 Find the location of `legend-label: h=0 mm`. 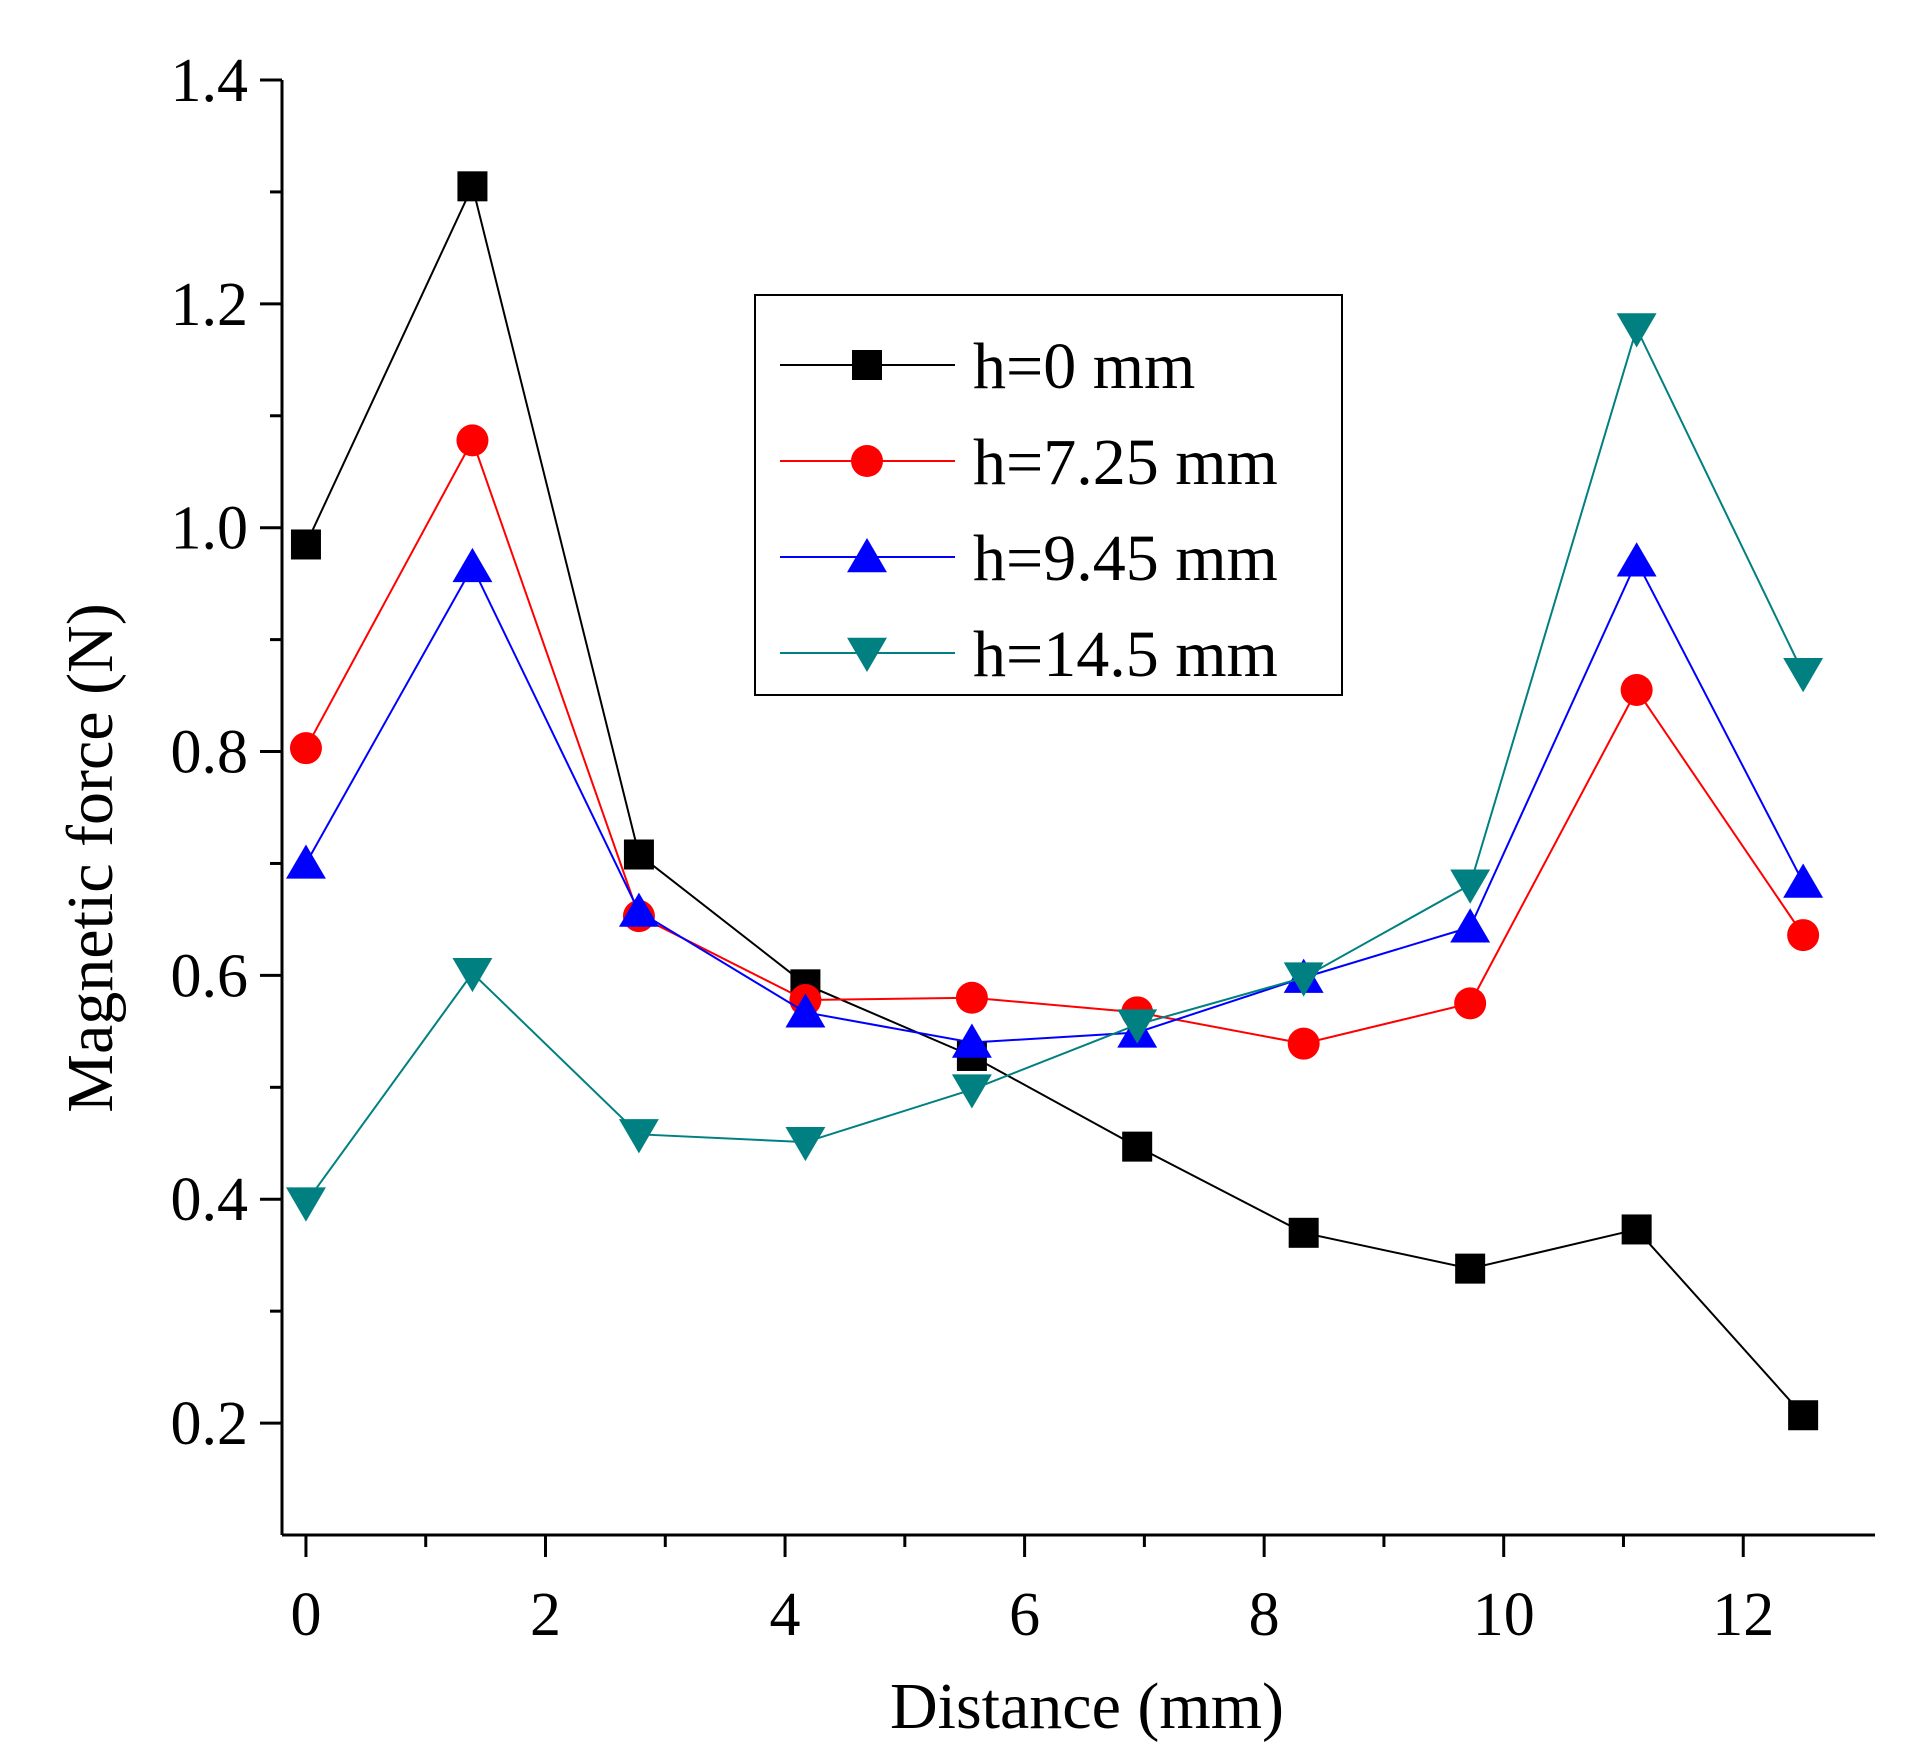

legend-label: h=0 mm is located at coordinates (1084, 366).